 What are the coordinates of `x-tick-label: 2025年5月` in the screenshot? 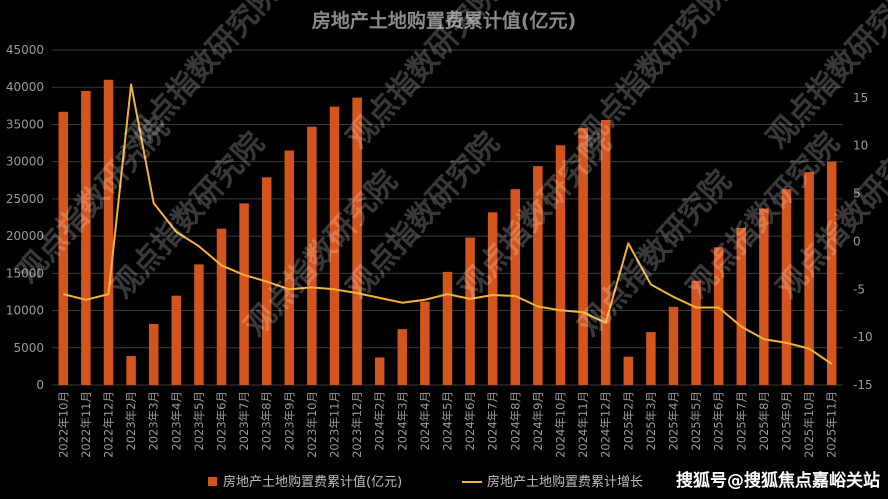 It's located at (696, 421).